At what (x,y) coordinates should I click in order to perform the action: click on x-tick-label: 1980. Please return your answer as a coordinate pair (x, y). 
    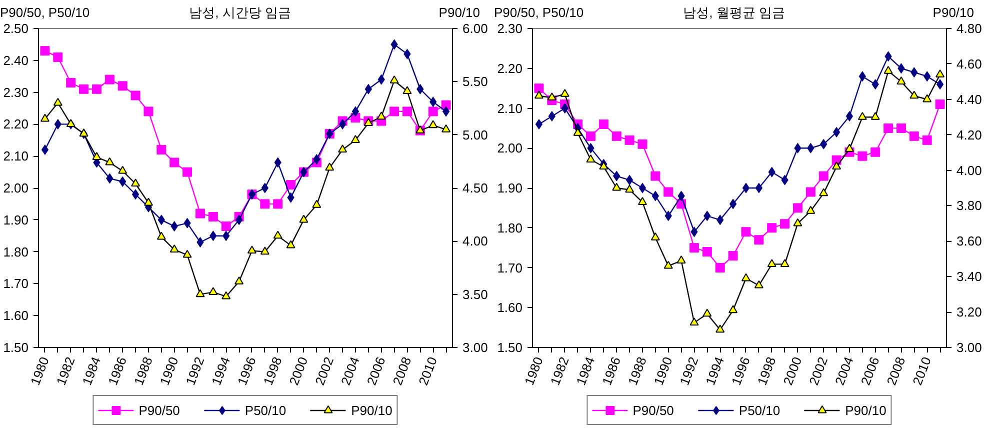
    Looking at the image, I should click on (534, 371).